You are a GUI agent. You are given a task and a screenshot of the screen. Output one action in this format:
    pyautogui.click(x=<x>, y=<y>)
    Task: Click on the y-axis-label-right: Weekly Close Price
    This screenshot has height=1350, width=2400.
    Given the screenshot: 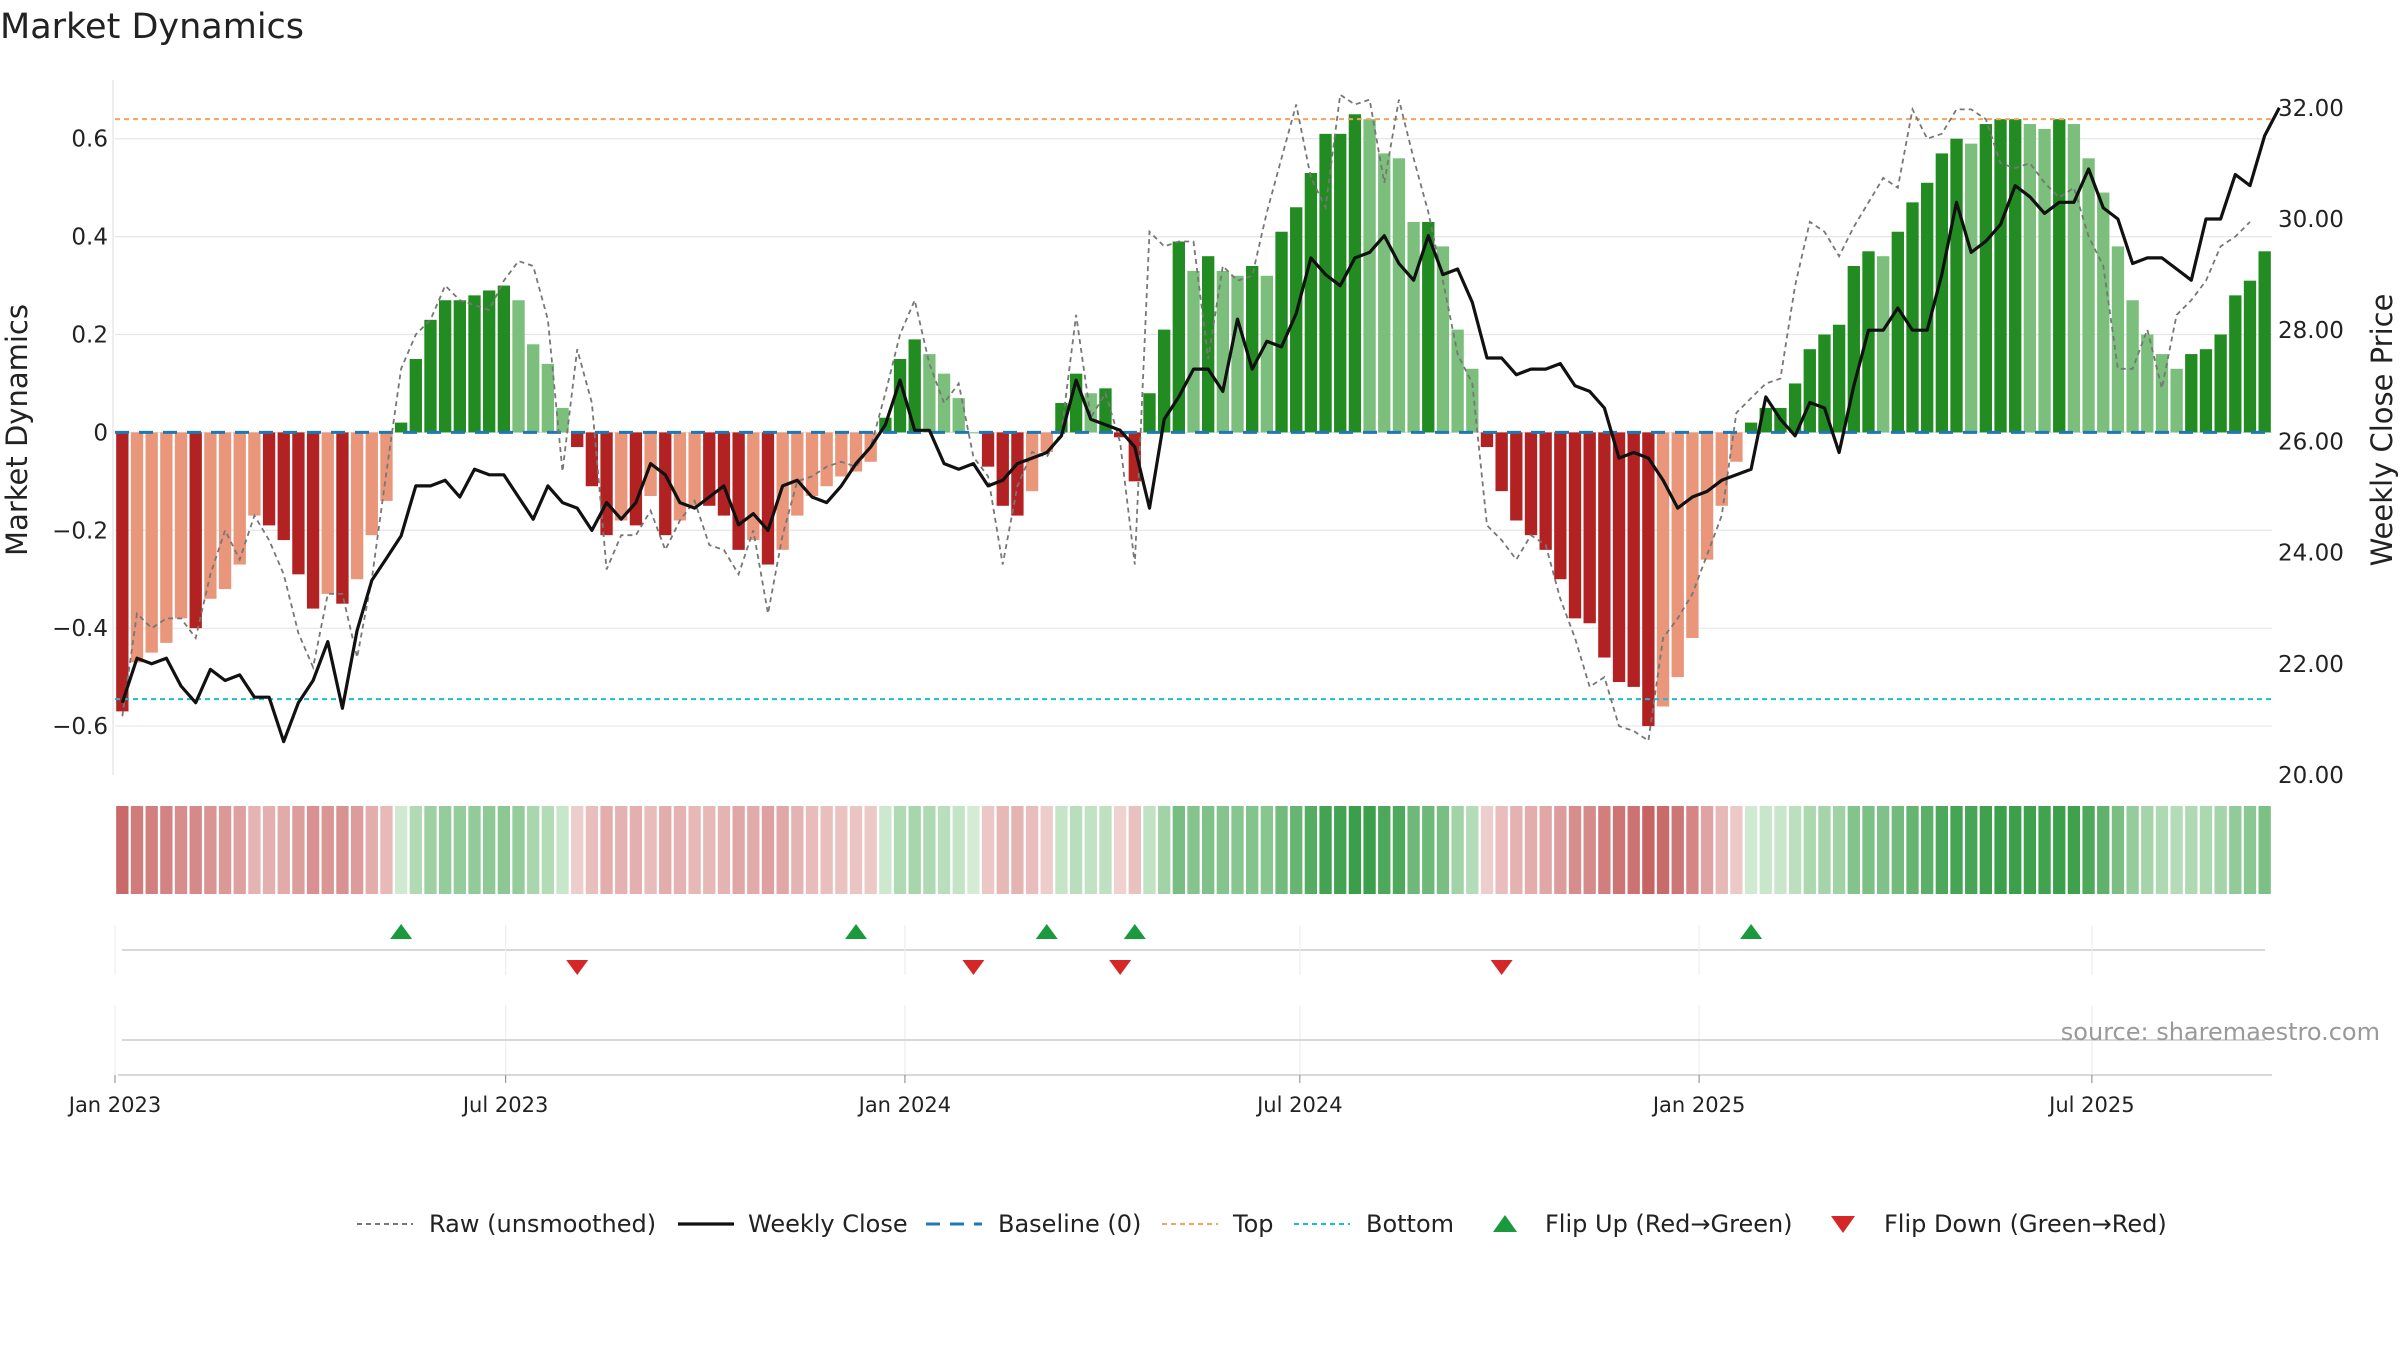 What is the action you would take?
    pyautogui.click(x=2382, y=430)
    